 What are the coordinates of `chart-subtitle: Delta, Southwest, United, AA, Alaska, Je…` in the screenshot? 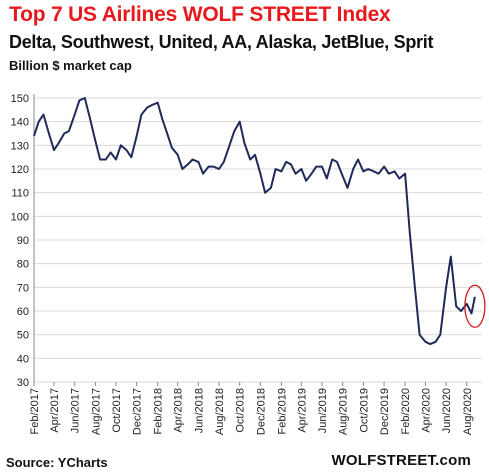 It's located at (221, 42).